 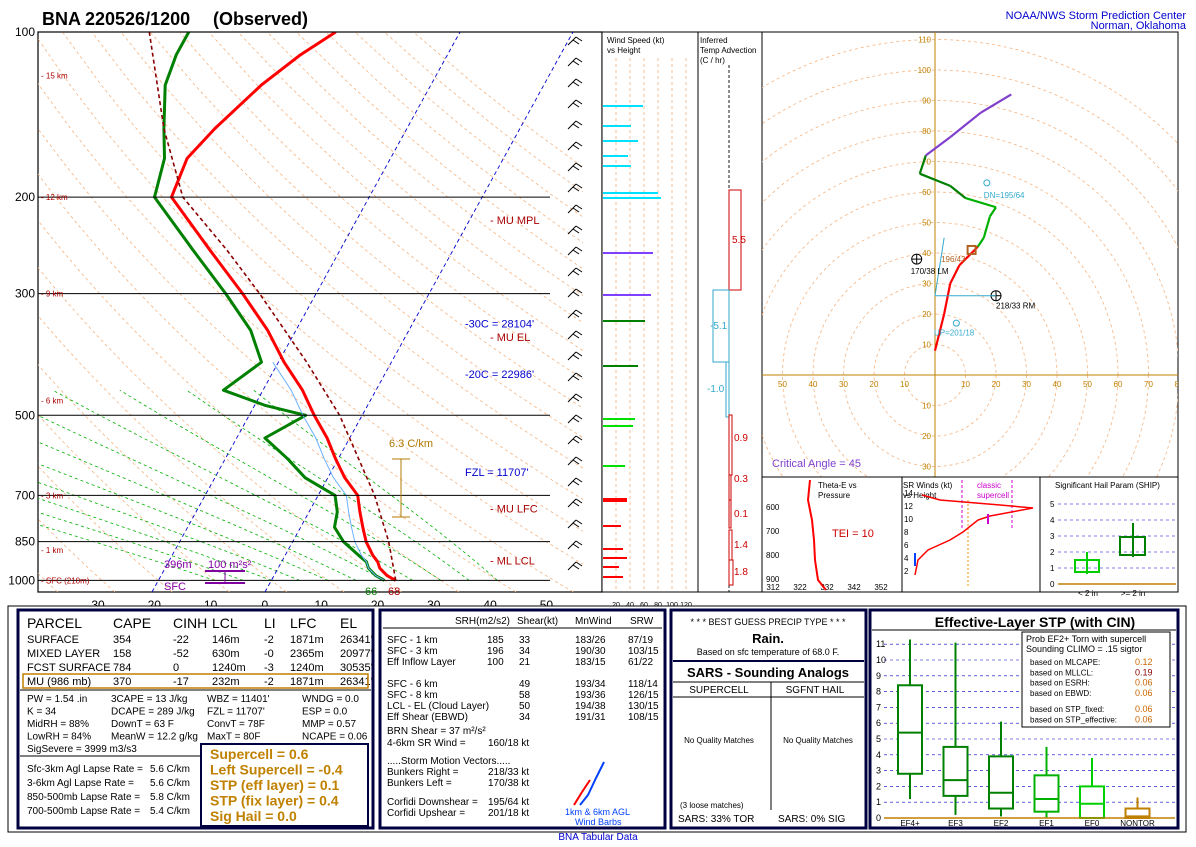 I want to click on pressure-tick-label: 1000, so click(x=21, y=580).